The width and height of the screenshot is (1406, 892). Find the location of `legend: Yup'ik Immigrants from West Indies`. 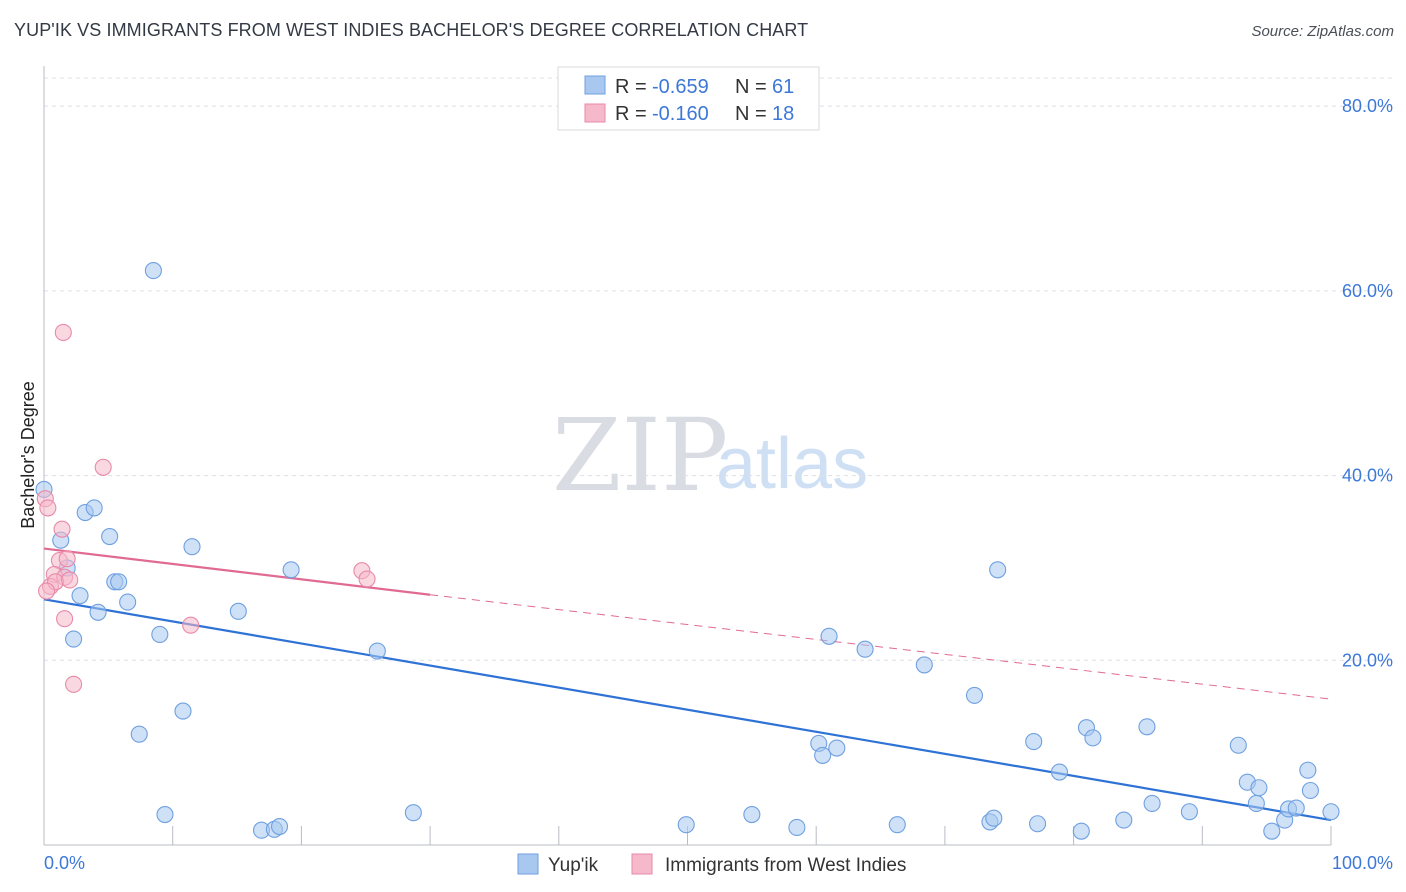

legend: Yup'ik Immigrants from West Indies is located at coordinates (711, 864).